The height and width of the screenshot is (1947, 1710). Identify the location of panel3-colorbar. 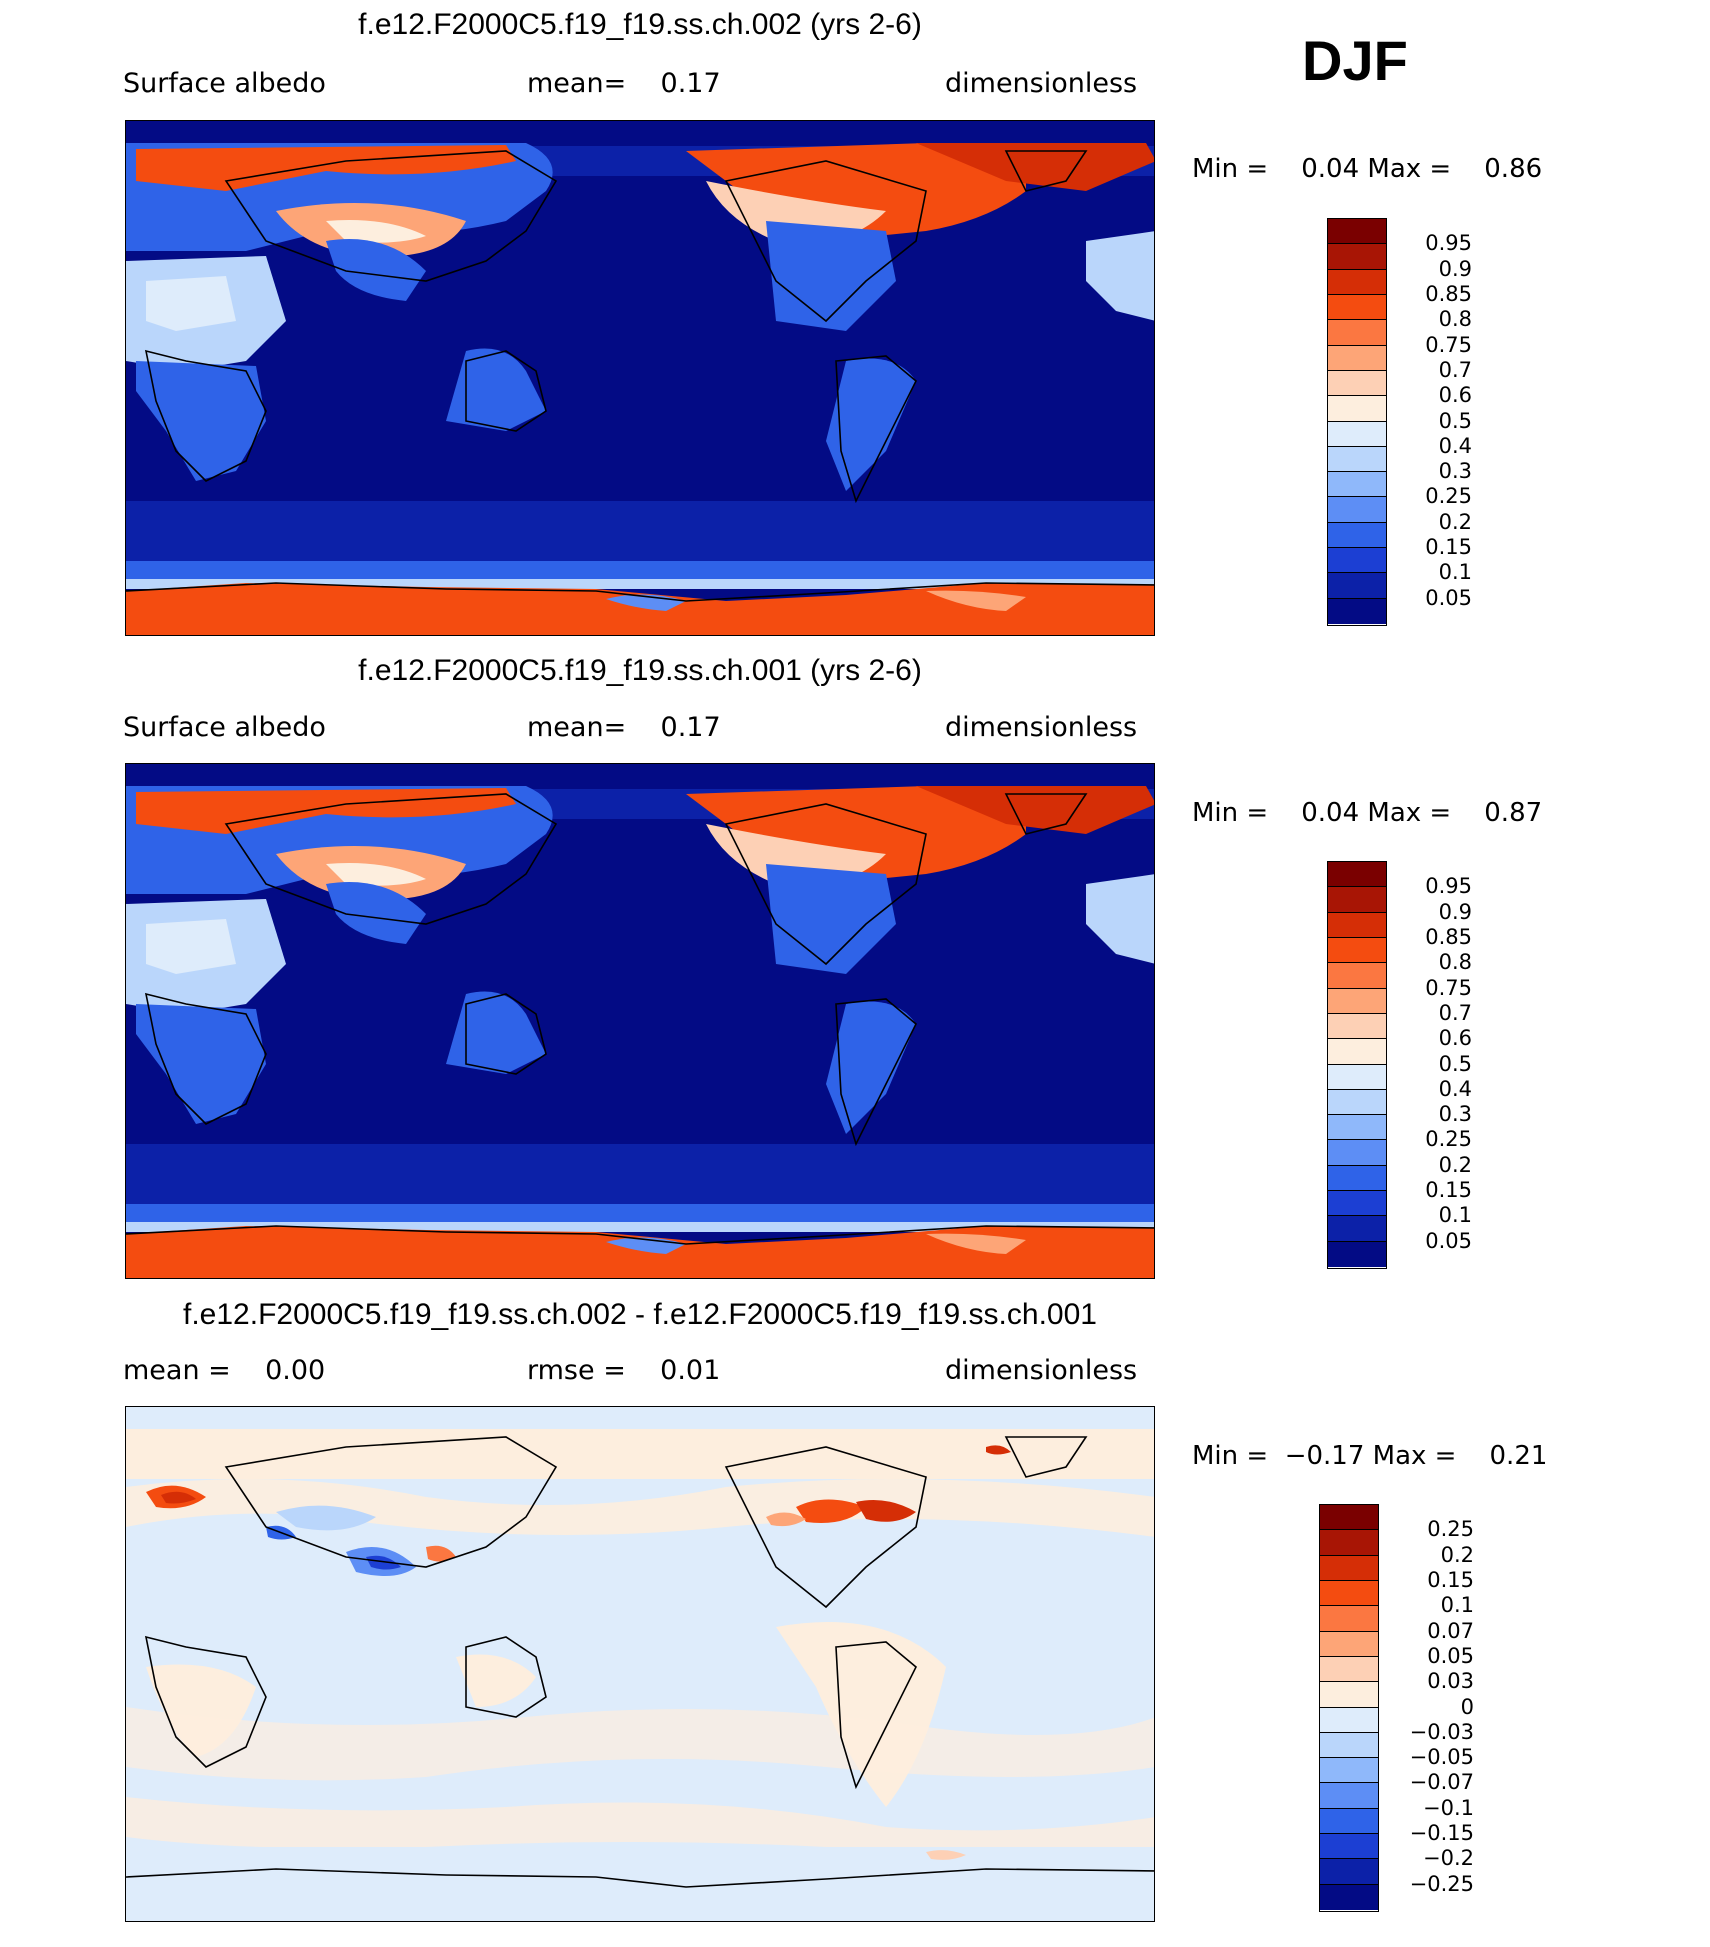
(1349, 1708).